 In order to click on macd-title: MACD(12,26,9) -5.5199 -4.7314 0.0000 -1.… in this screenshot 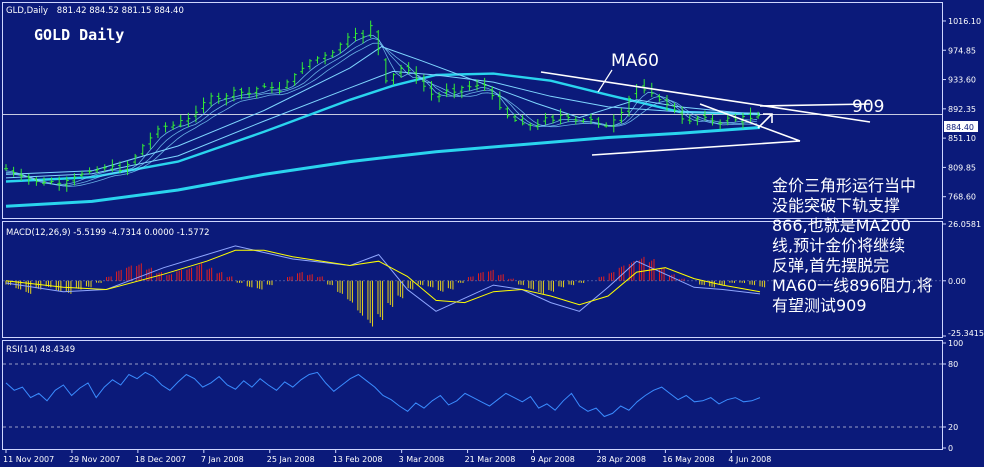, I will do `click(108, 233)`.